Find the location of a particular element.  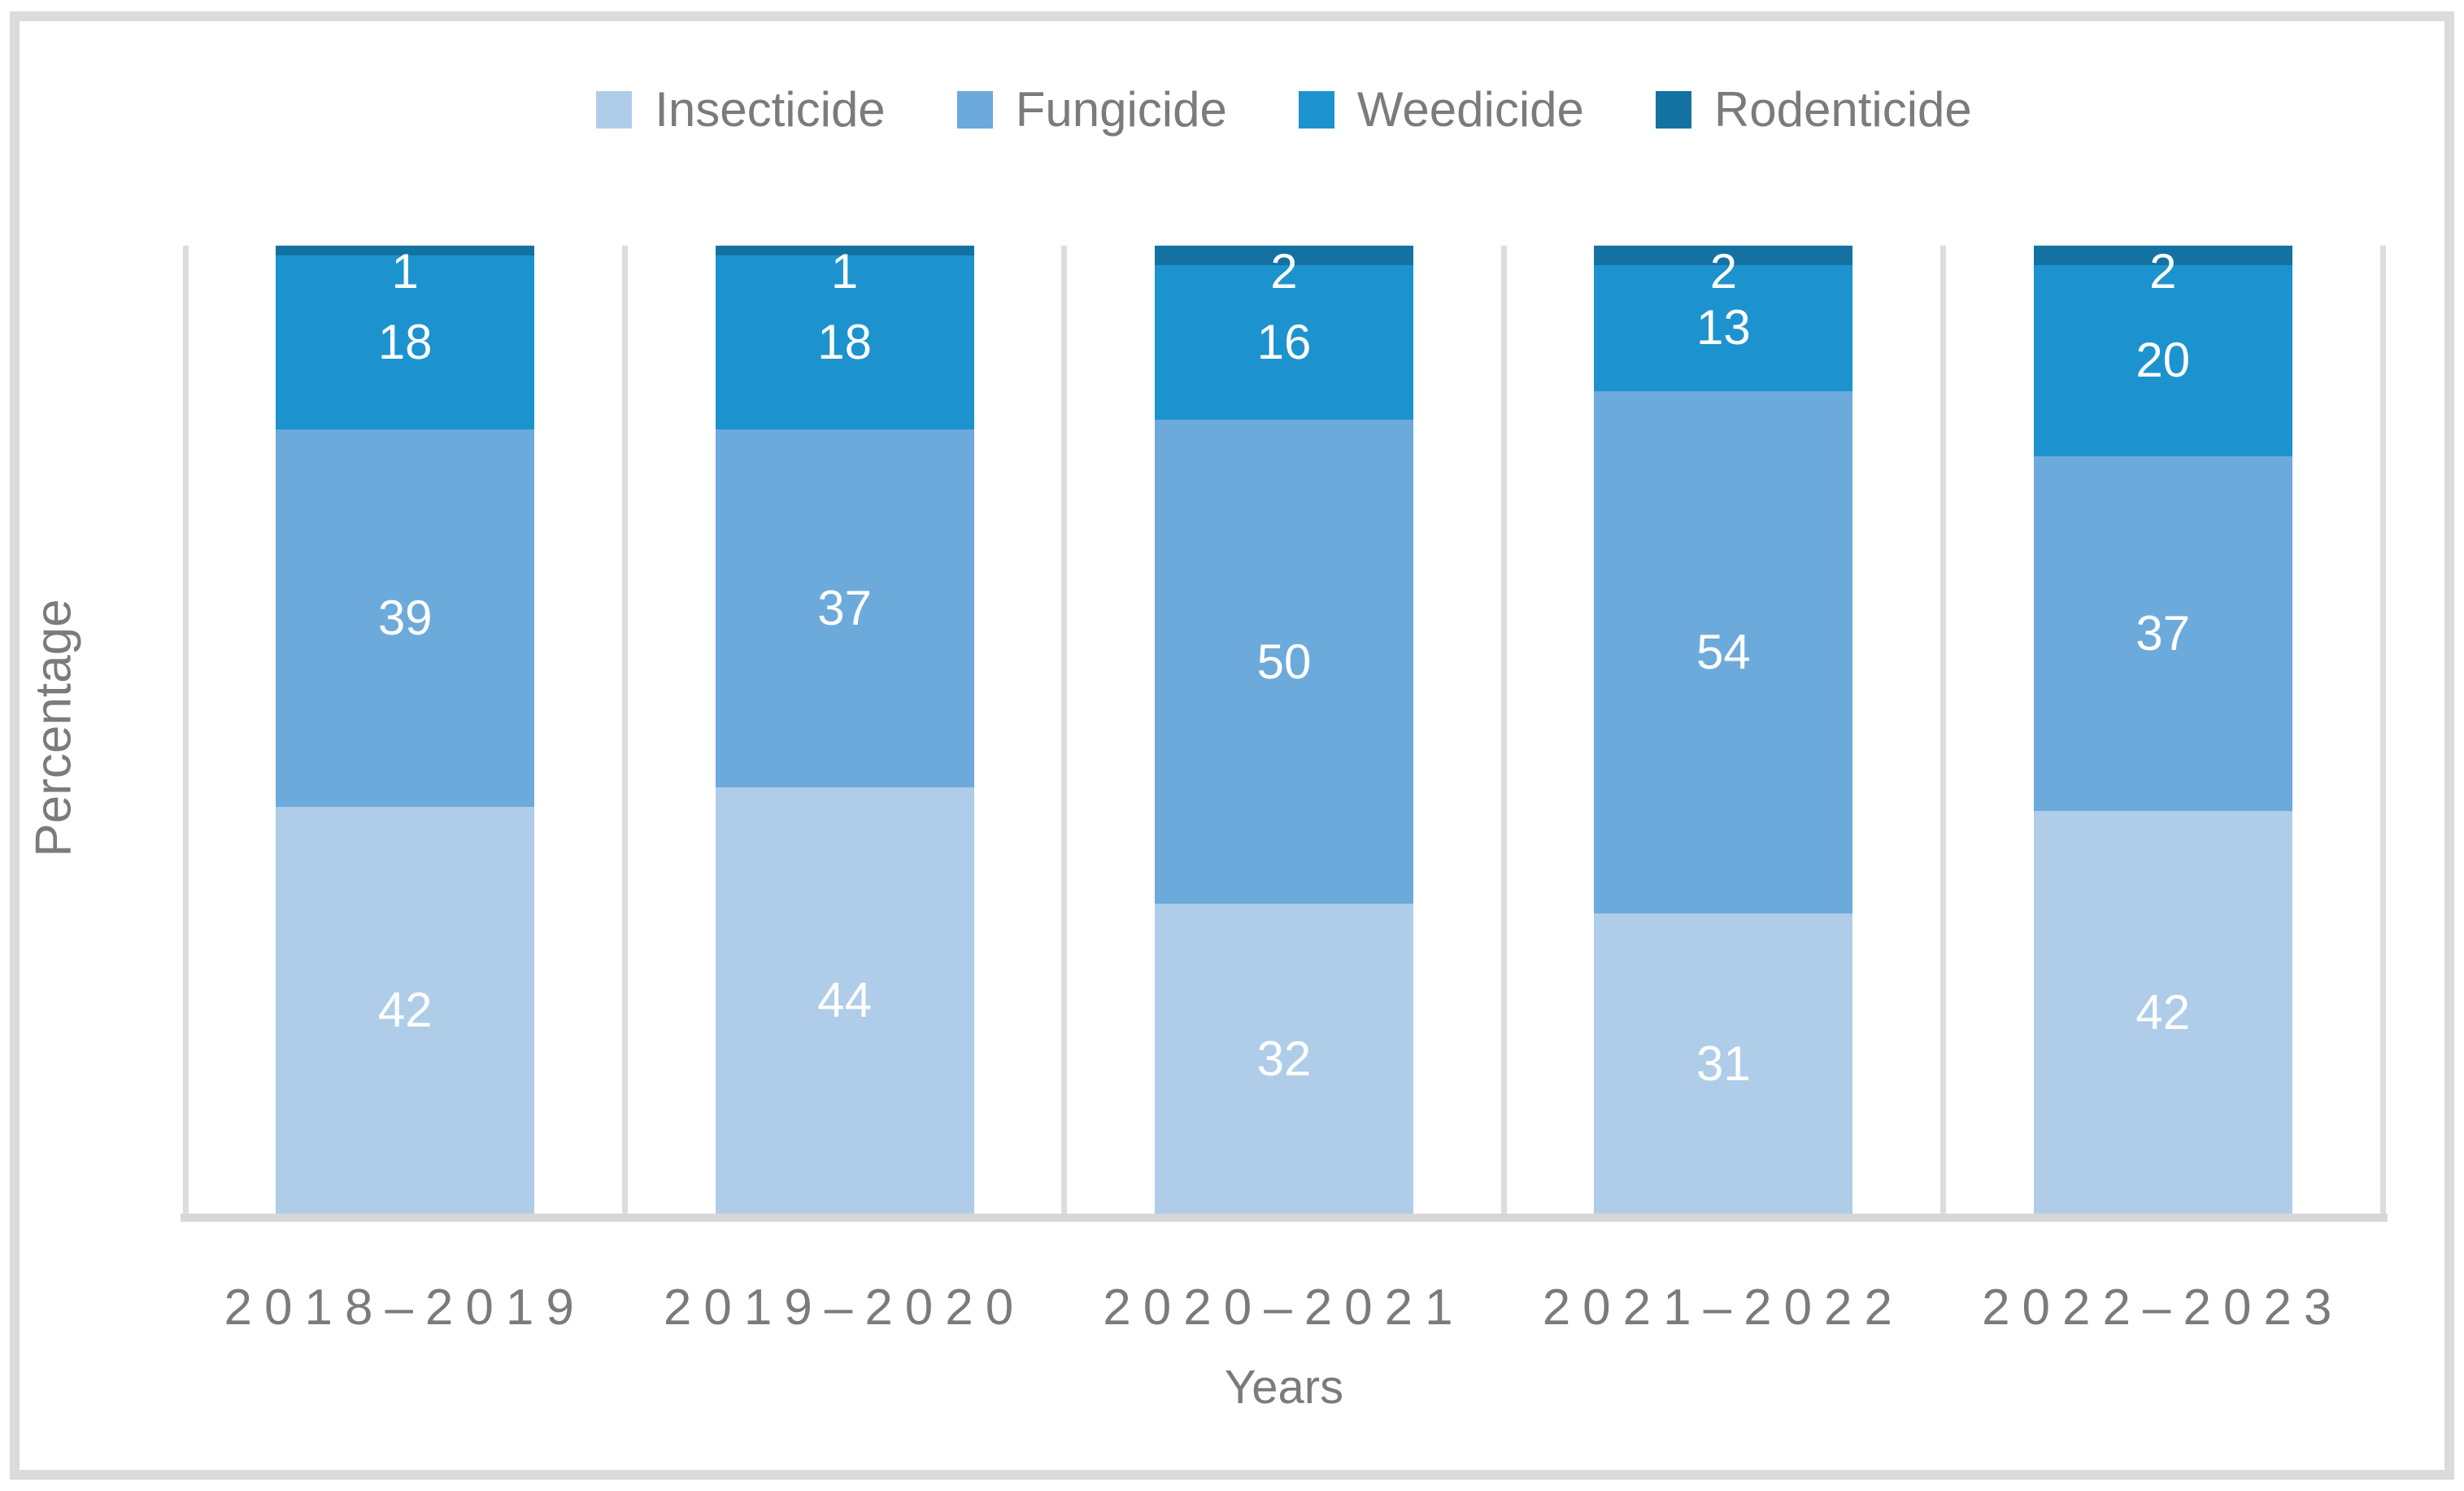

bar-2022–2023: 42 37 20 2 is located at coordinates (2162, 730).